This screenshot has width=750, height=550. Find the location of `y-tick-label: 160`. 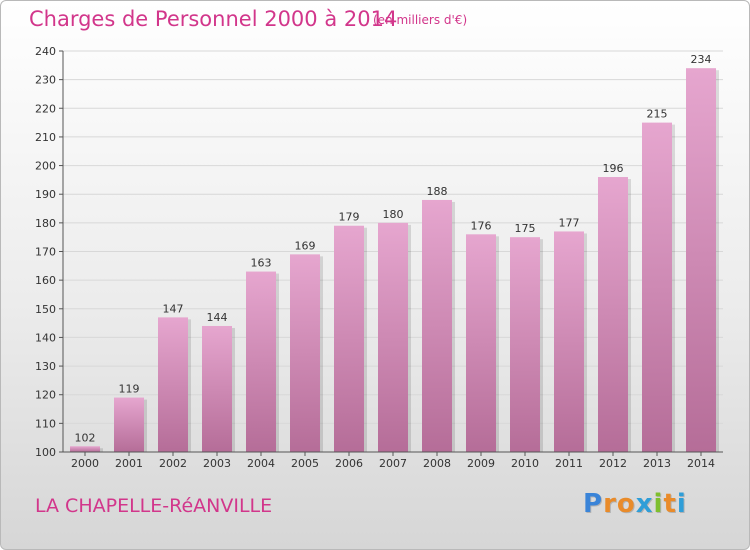

y-tick-label: 160 is located at coordinates (45, 280).